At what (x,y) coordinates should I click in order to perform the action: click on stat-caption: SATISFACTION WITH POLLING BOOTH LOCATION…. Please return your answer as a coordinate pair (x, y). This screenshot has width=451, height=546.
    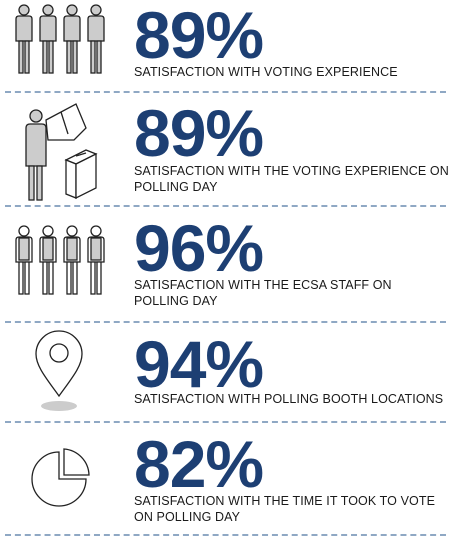
    Looking at the image, I should click on (289, 399).